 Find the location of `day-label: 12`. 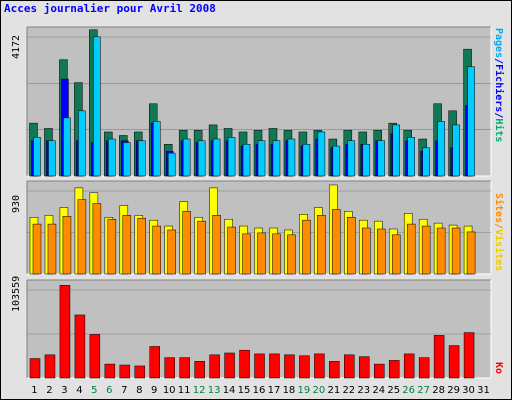

day-label: 12 is located at coordinates (199, 390).